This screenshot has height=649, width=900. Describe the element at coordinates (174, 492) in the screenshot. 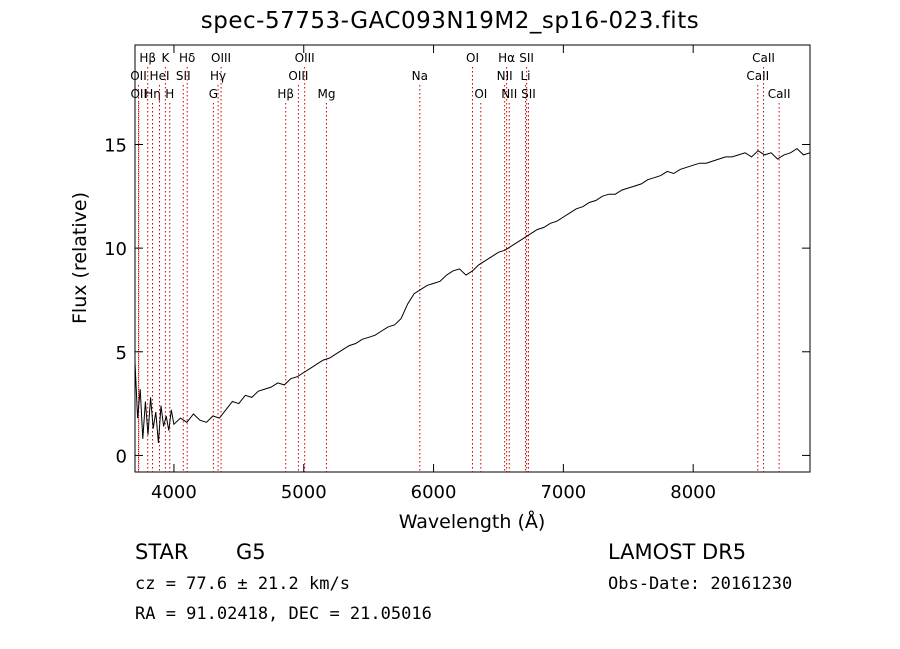

I see `x-tick-label: 4000` at that location.